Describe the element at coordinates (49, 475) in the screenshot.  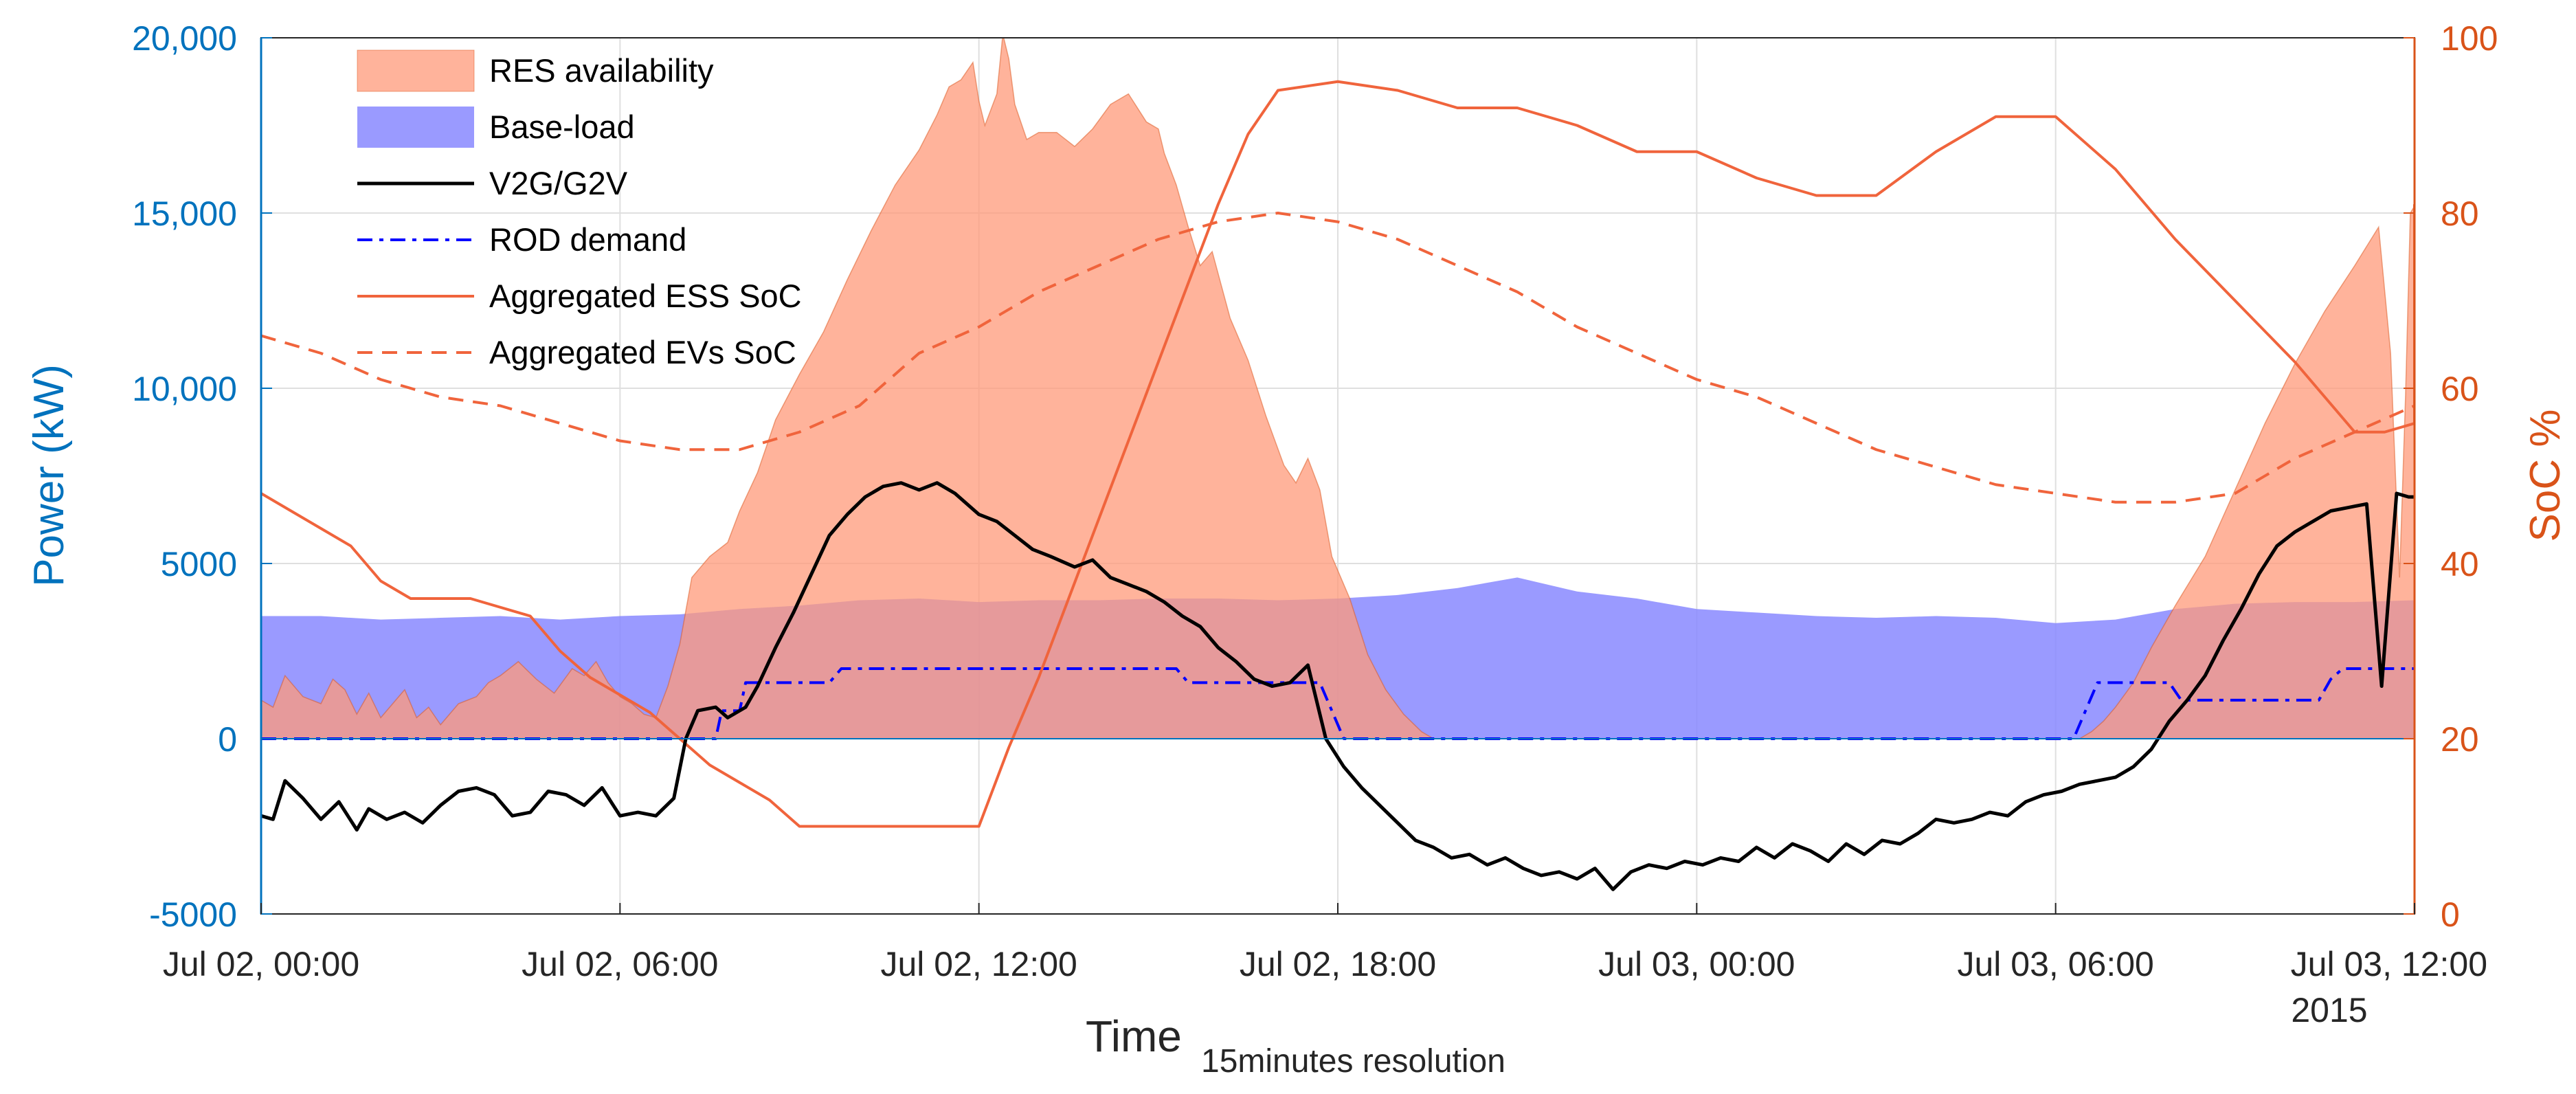
I see `y-axis-left-label: Power (kW)` at that location.